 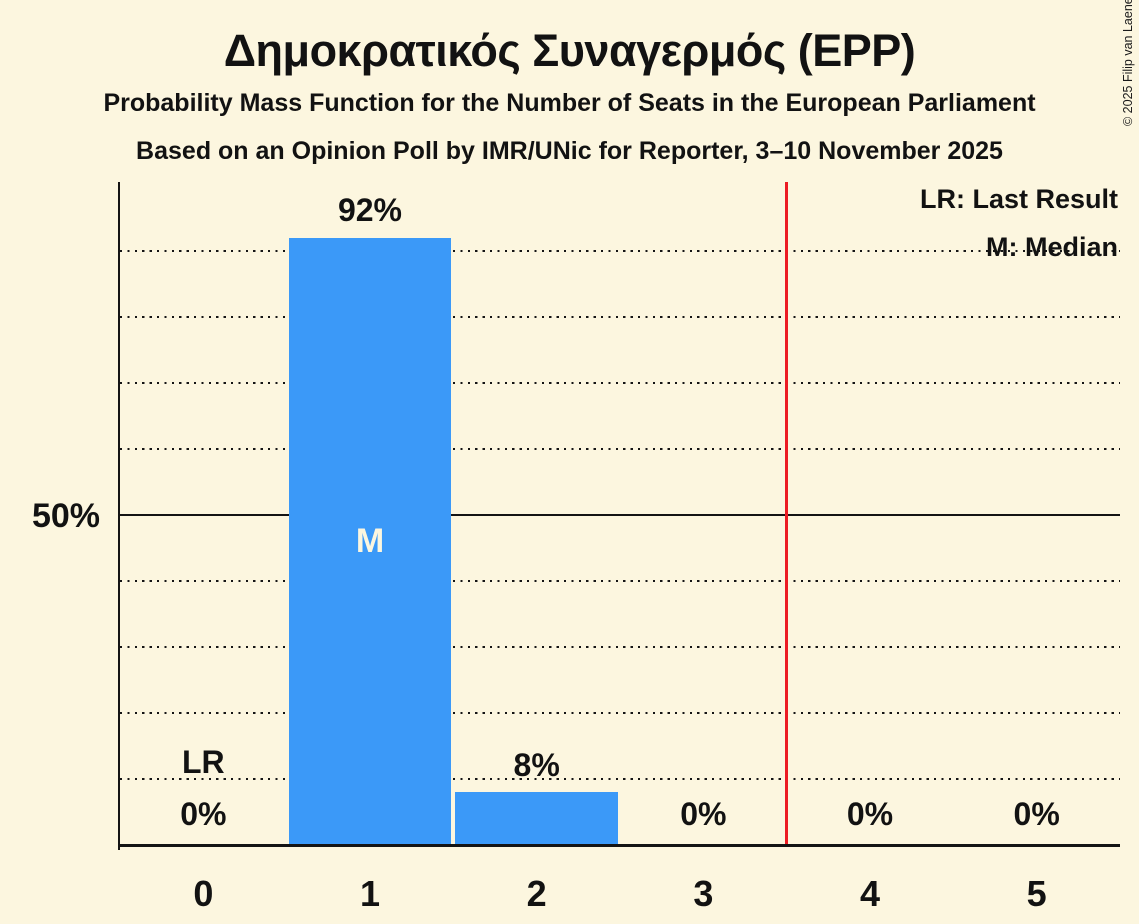 What do you see at coordinates (203, 814) in the screenshot?
I see `bar-label-0: 0%` at bounding box center [203, 814].